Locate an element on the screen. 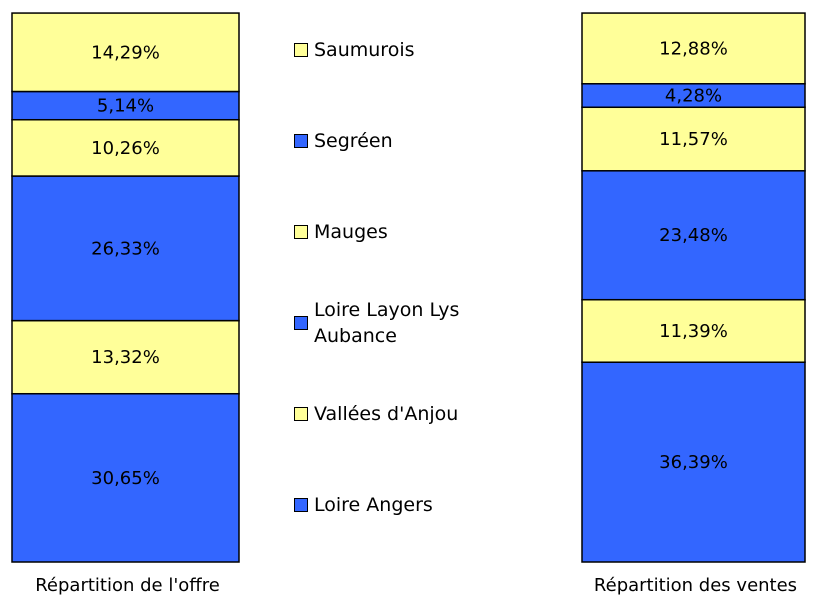 The width and height of the screenshot is (822, 601). legend-item: Loire Angers is located at coordinates (410, 504).